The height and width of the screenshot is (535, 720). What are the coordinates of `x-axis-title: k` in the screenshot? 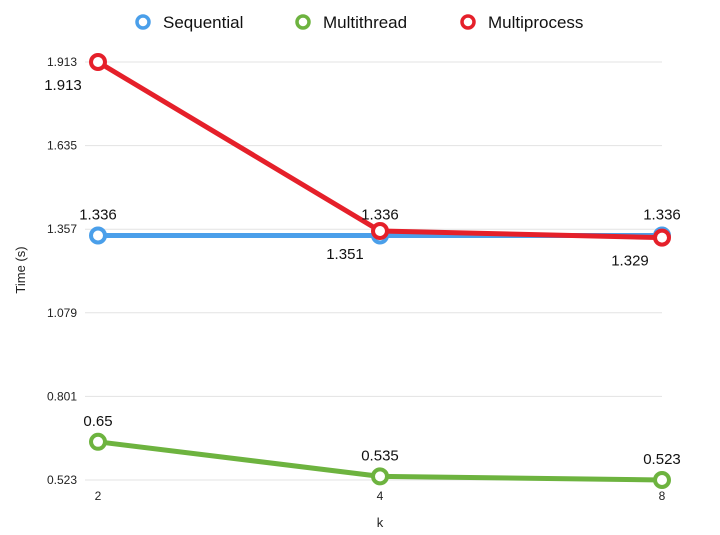 It's located at (380, 522).